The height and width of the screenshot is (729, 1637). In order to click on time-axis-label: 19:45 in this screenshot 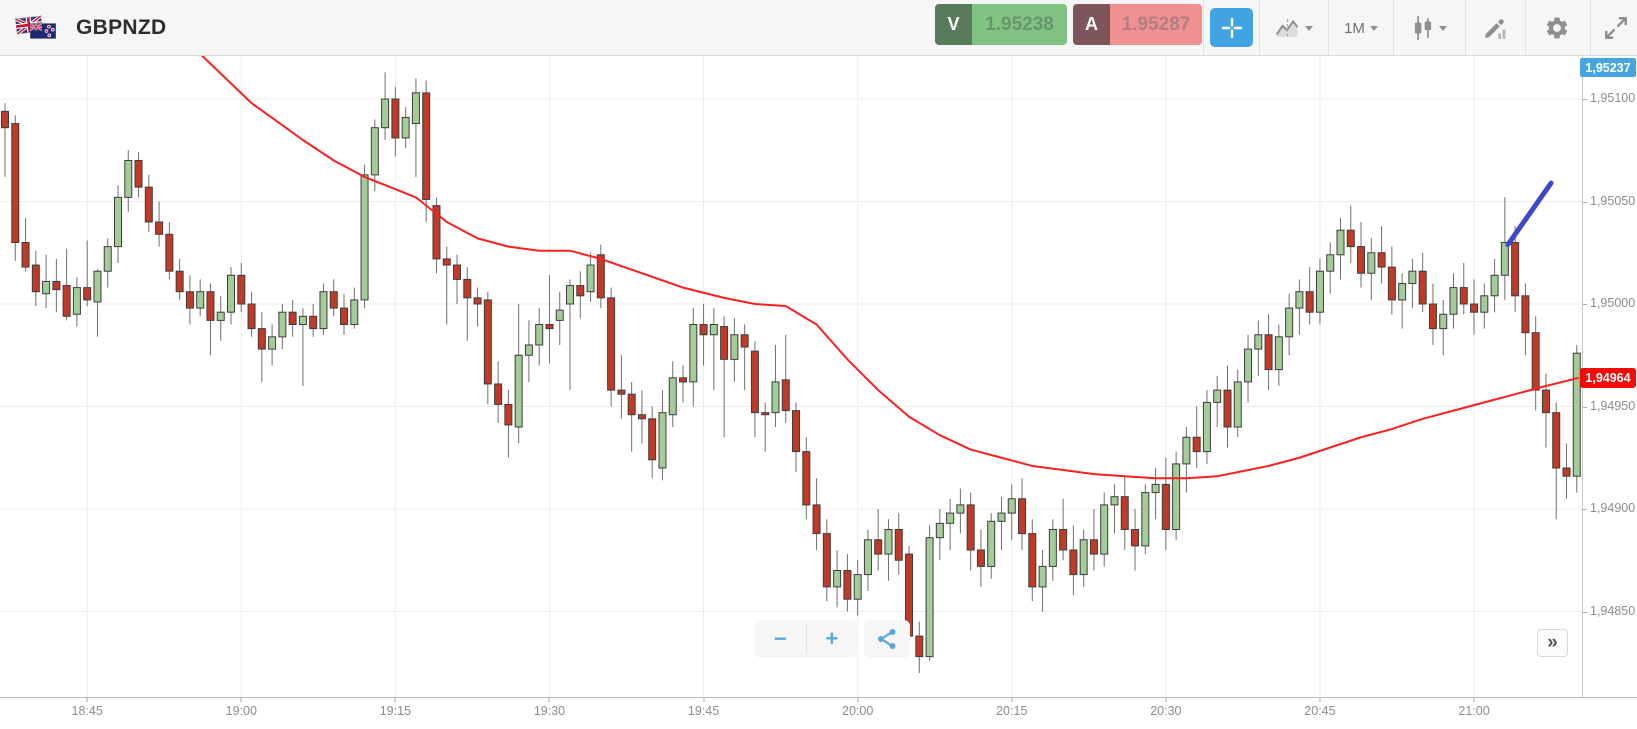, I will do `click(703, 711)`.